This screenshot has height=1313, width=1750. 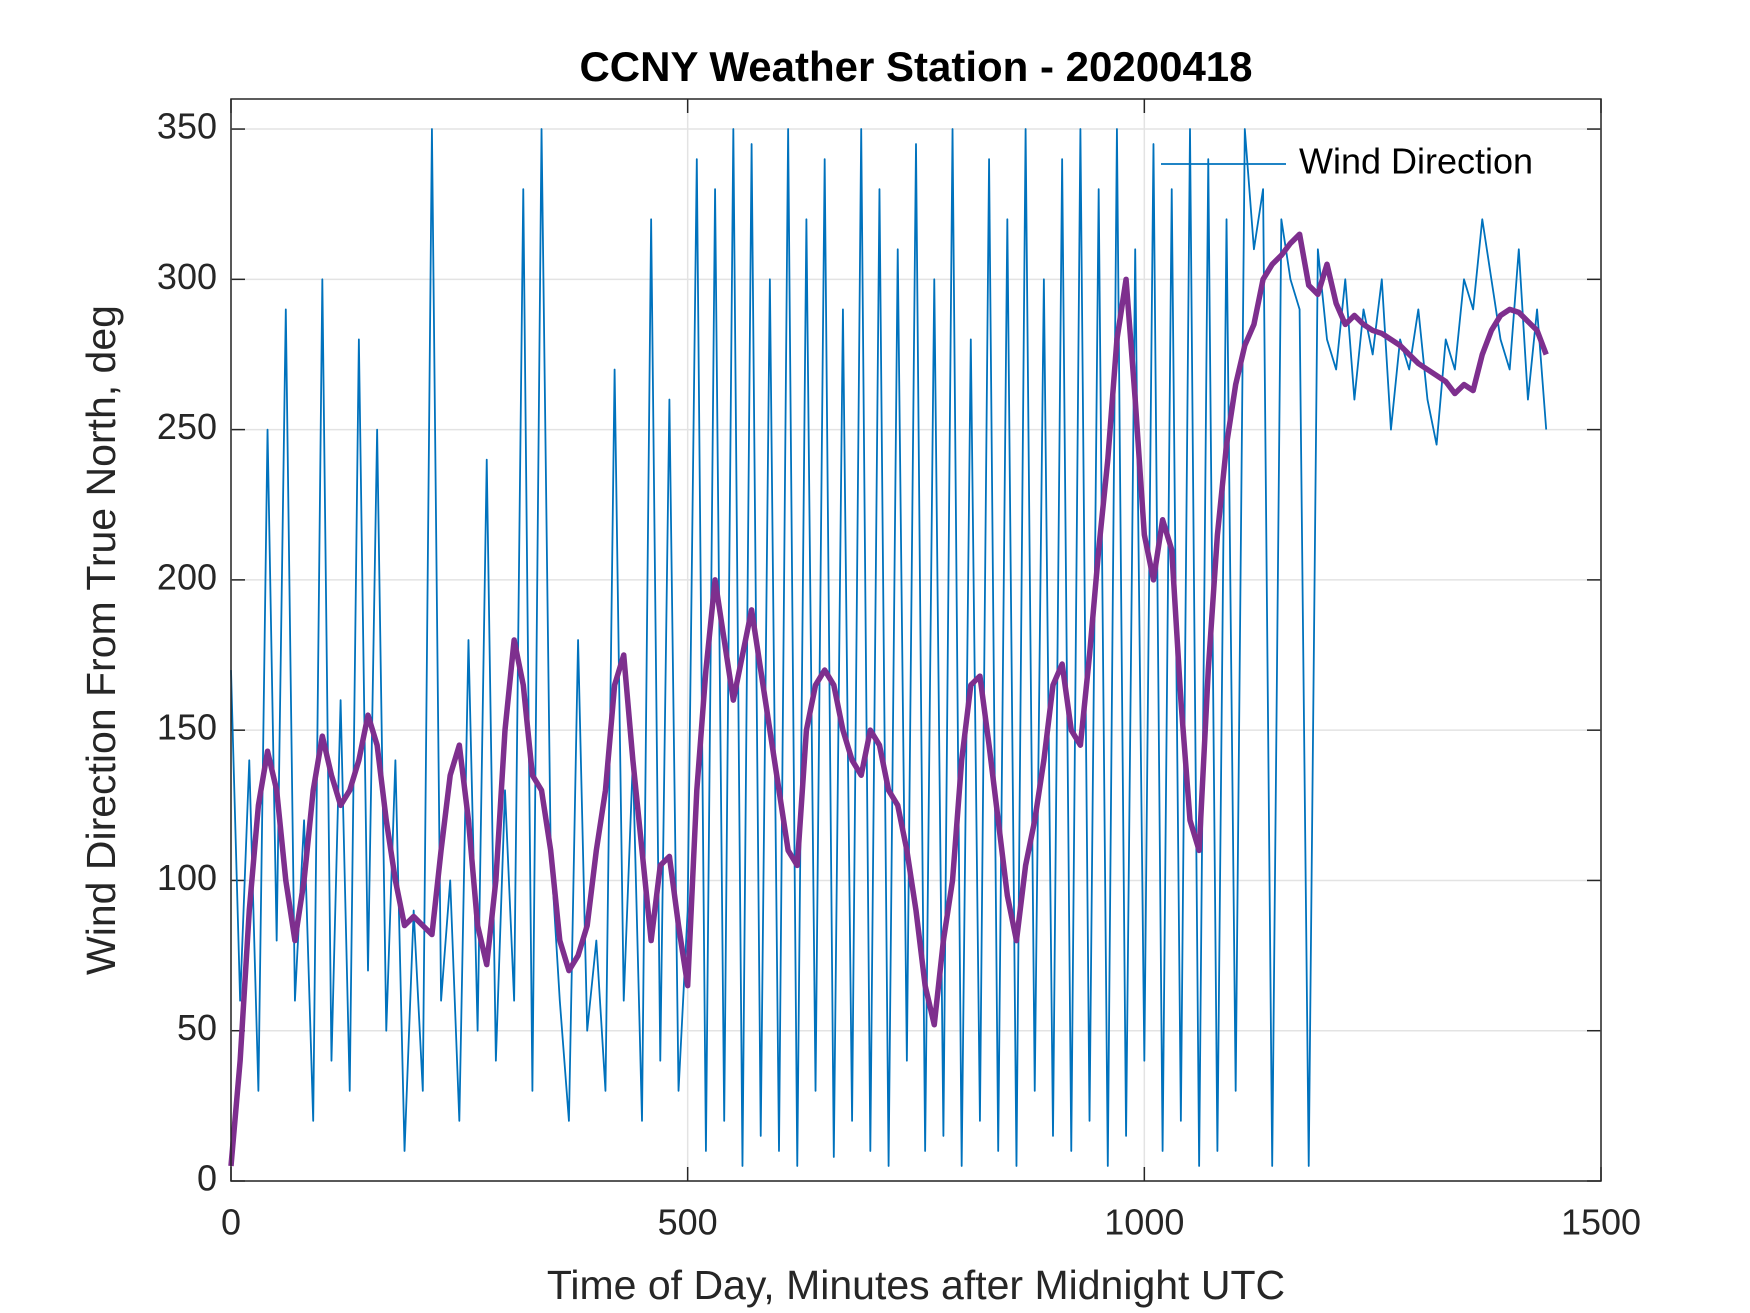 What do you see at coordinates (187, 576) in the screenshot?
I see `y-tick-label: 200` at bounding box center [187, 576].